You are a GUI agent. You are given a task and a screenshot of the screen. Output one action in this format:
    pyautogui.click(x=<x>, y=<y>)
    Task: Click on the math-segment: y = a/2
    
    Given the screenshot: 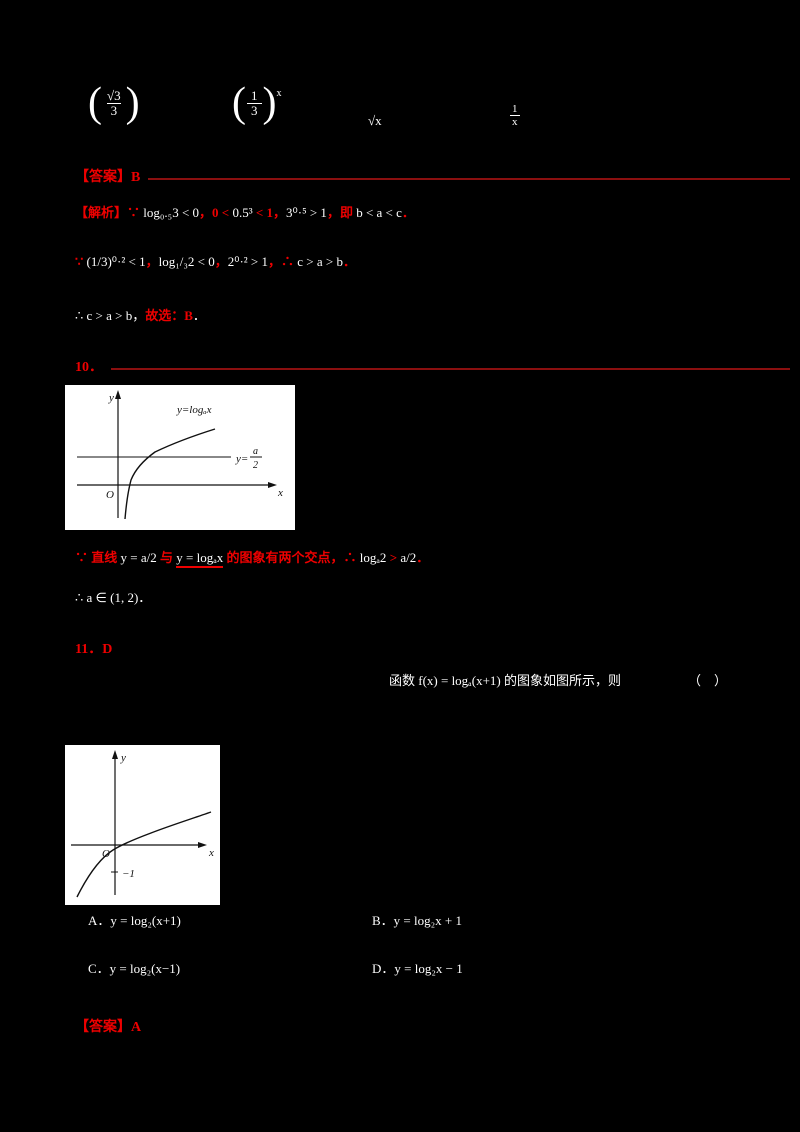 What is the action you would take?
    pyautogui.click(x=138, y=557)
    